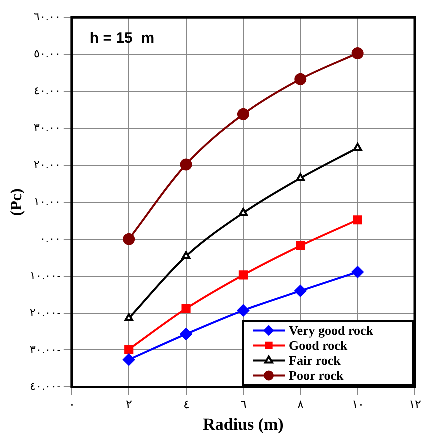 This screenshot has height=444, width=432. What do you see at coordinates (243, 405) in the screenshot?
I see `x-tick-label: ٦` at bounding box center [243, 405].